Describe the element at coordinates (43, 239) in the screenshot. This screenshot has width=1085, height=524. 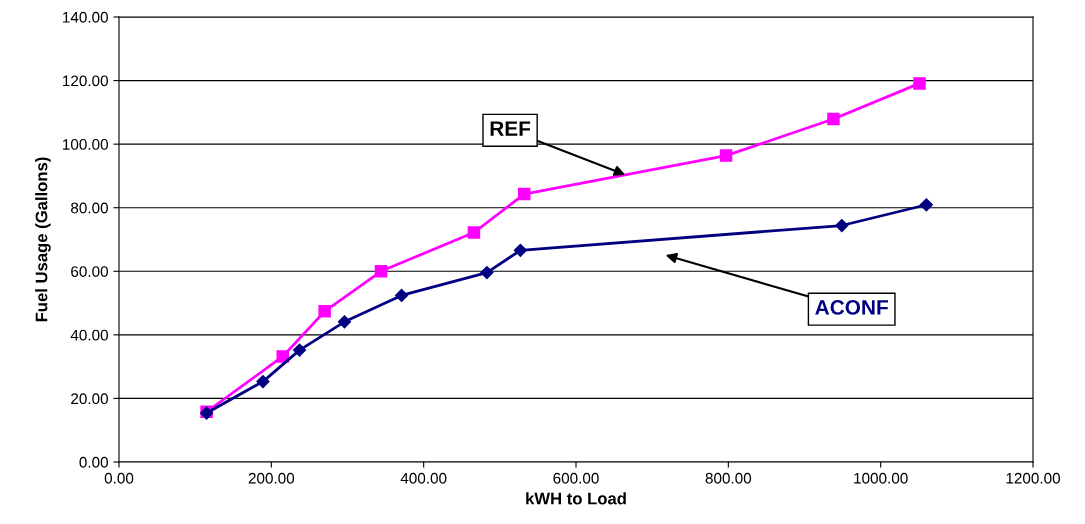
I see `y-axis-title: Fuel Usage (Gallons)` at that location.